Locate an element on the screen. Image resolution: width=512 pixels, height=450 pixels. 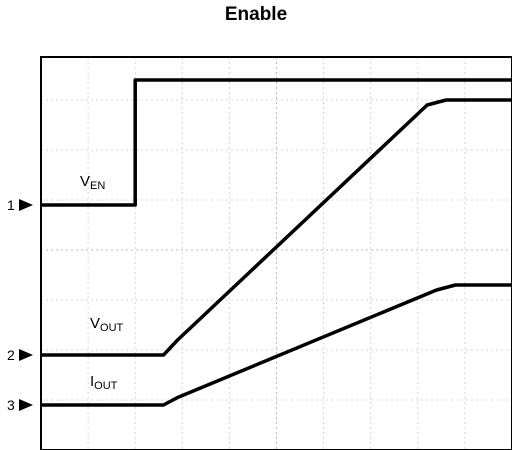
trace-label-v-en: VEN is located at coordinates (92, 182).